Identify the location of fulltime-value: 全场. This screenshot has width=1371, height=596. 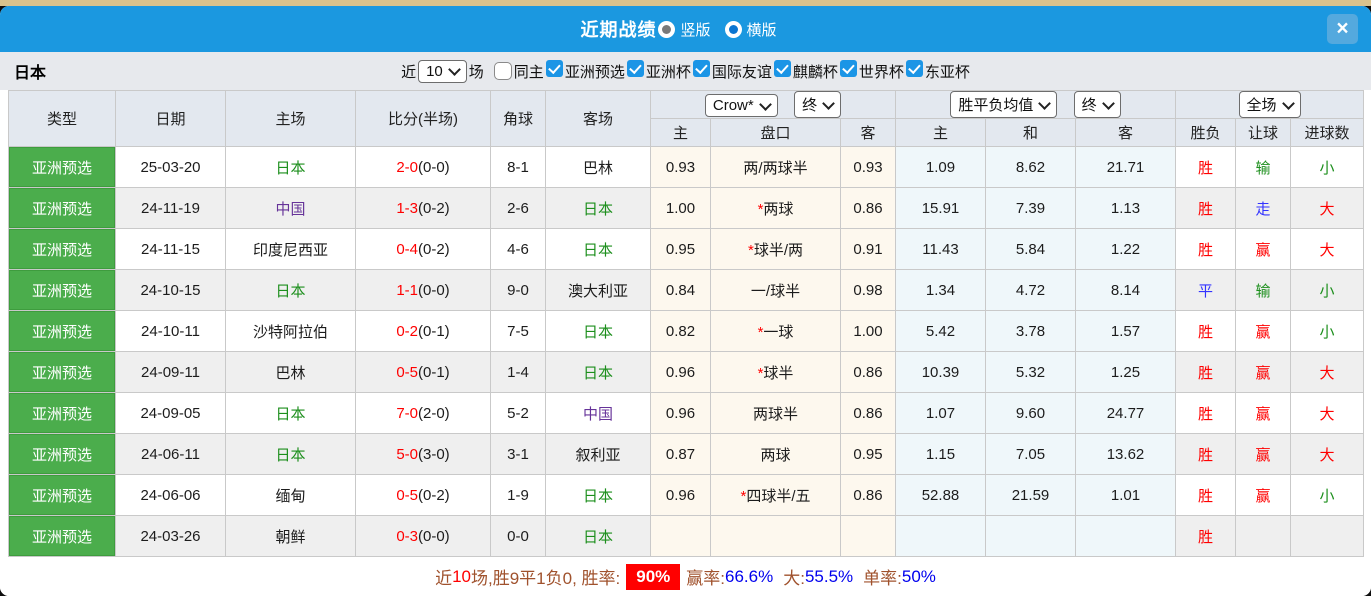
(1261, 105).